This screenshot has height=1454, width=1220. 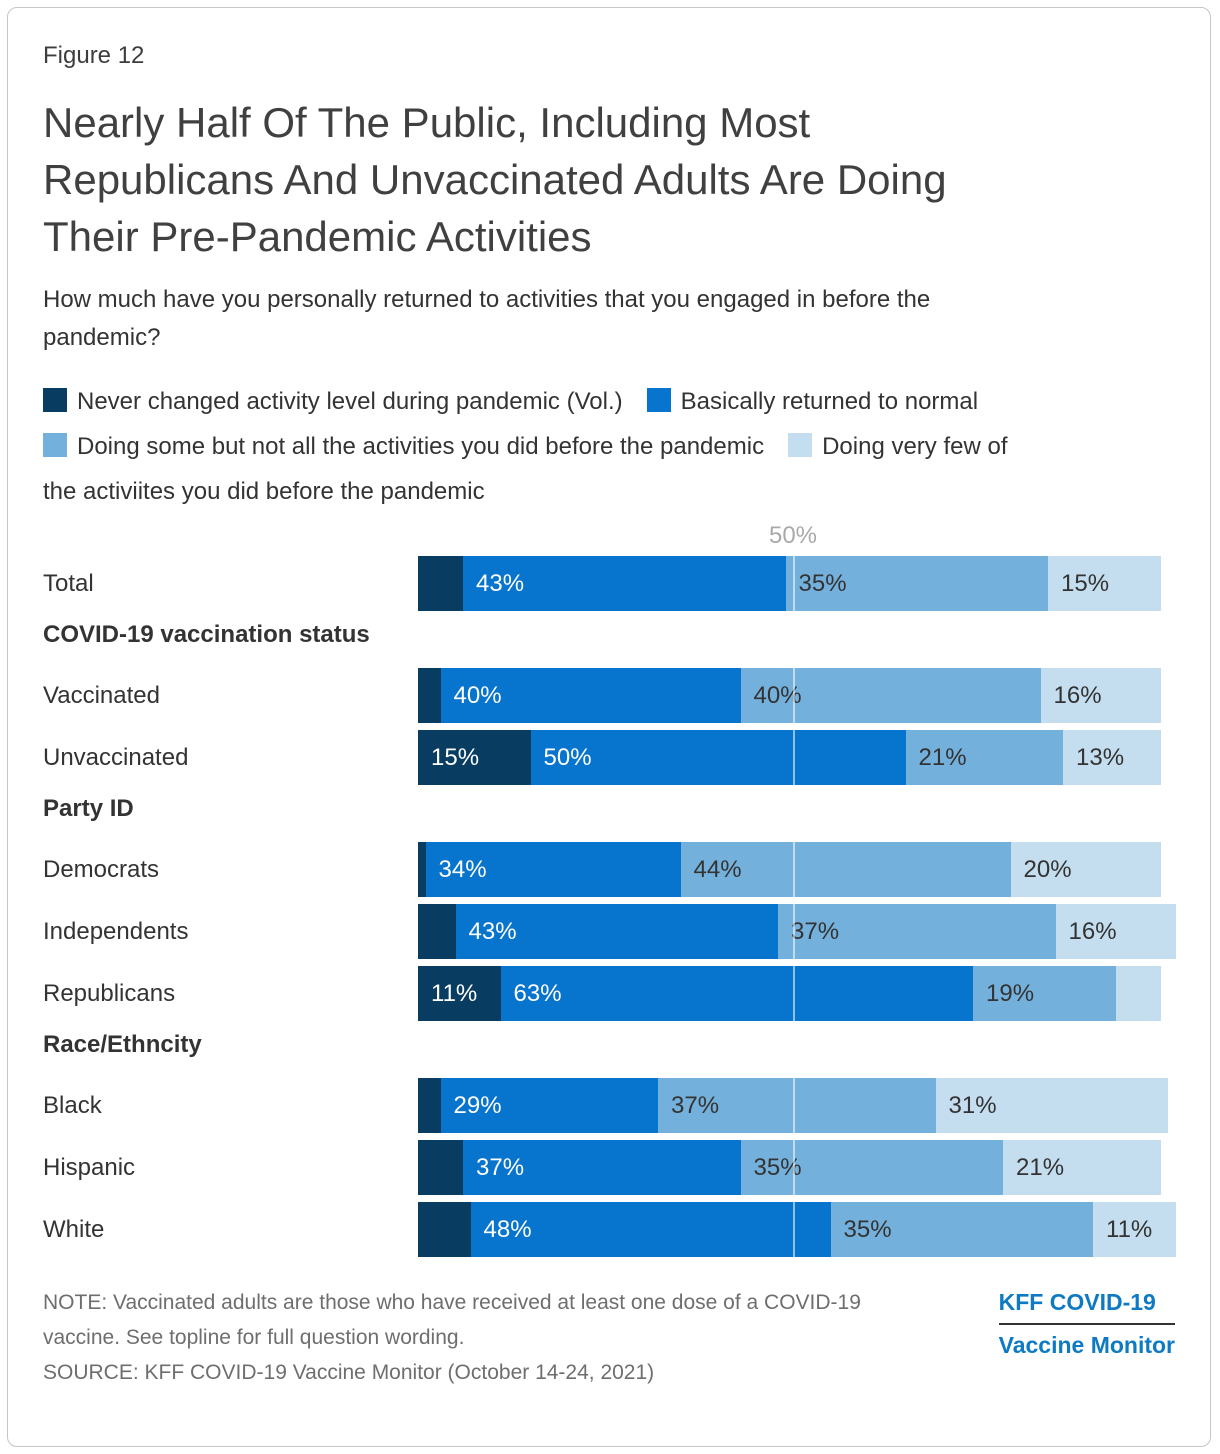 What do you see at coordinates (1051, 1105) in the screenshot?
I see `bar-segment: 31%` at bounding box center [1051, 1105].